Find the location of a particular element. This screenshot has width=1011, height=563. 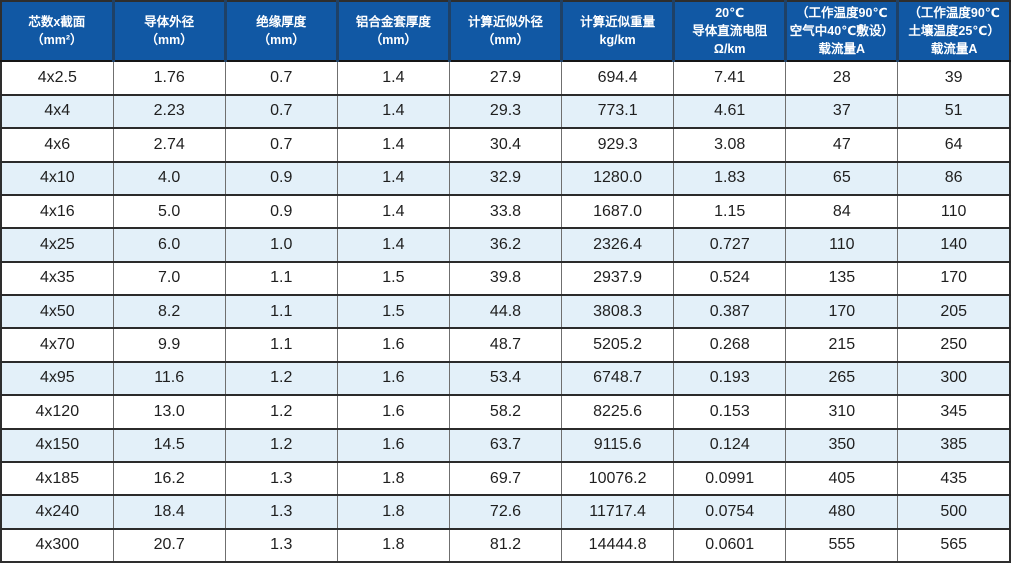

table-cell: 0.524 is located at coordinates (729, 277).